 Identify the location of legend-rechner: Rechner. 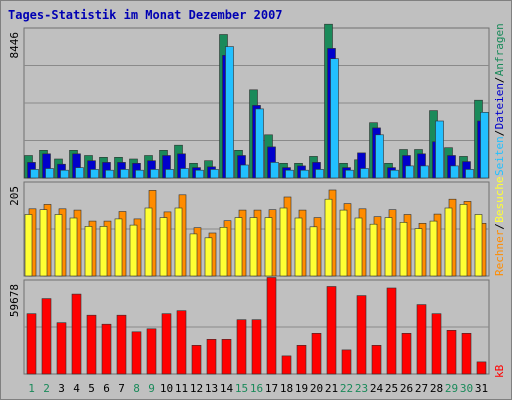
(499, 252).